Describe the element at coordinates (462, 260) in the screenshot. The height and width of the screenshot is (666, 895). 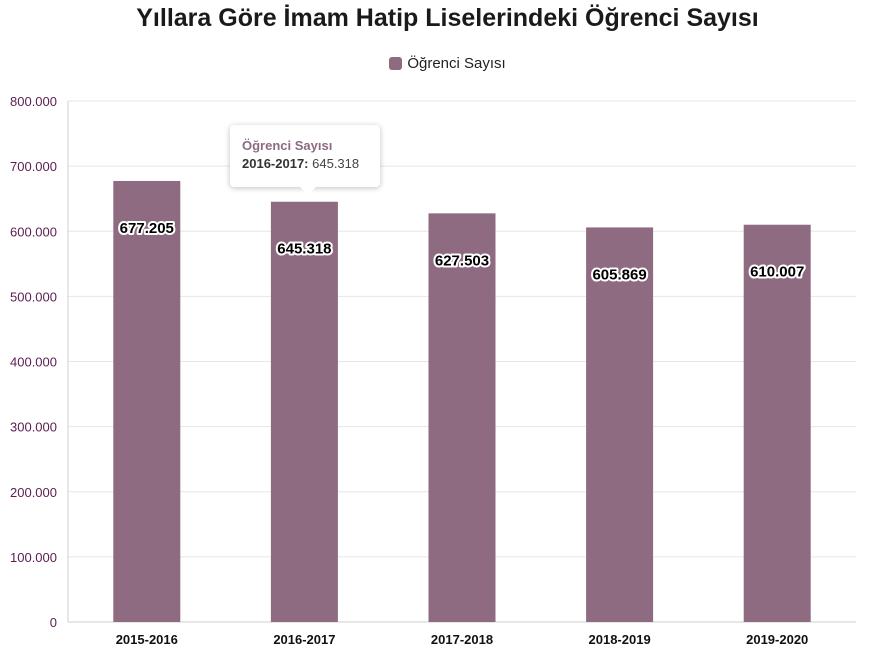
I see `data-label: 627.503` at that location.